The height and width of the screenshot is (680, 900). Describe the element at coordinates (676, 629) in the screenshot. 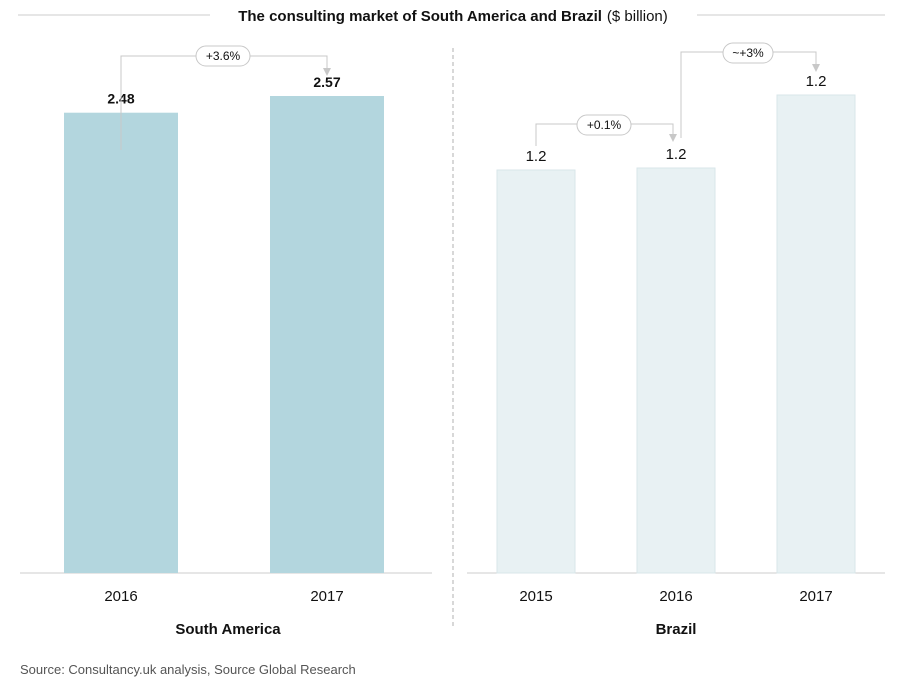

I see `panel-label-brazil: Brazil` at that location.